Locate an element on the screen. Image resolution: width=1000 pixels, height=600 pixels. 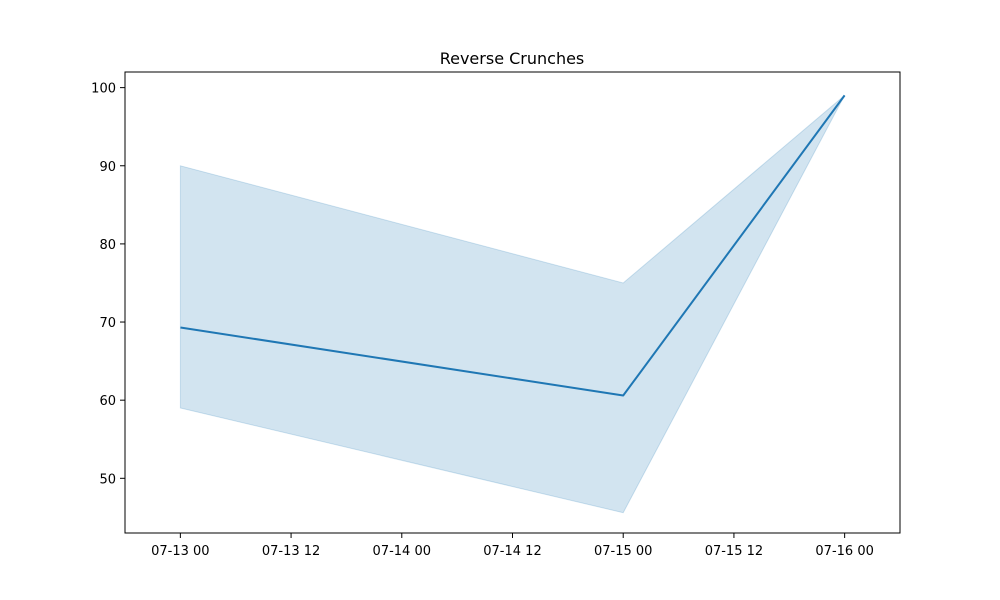
x-tick-label: 07-13 12 is located at coordinates (291, 551).